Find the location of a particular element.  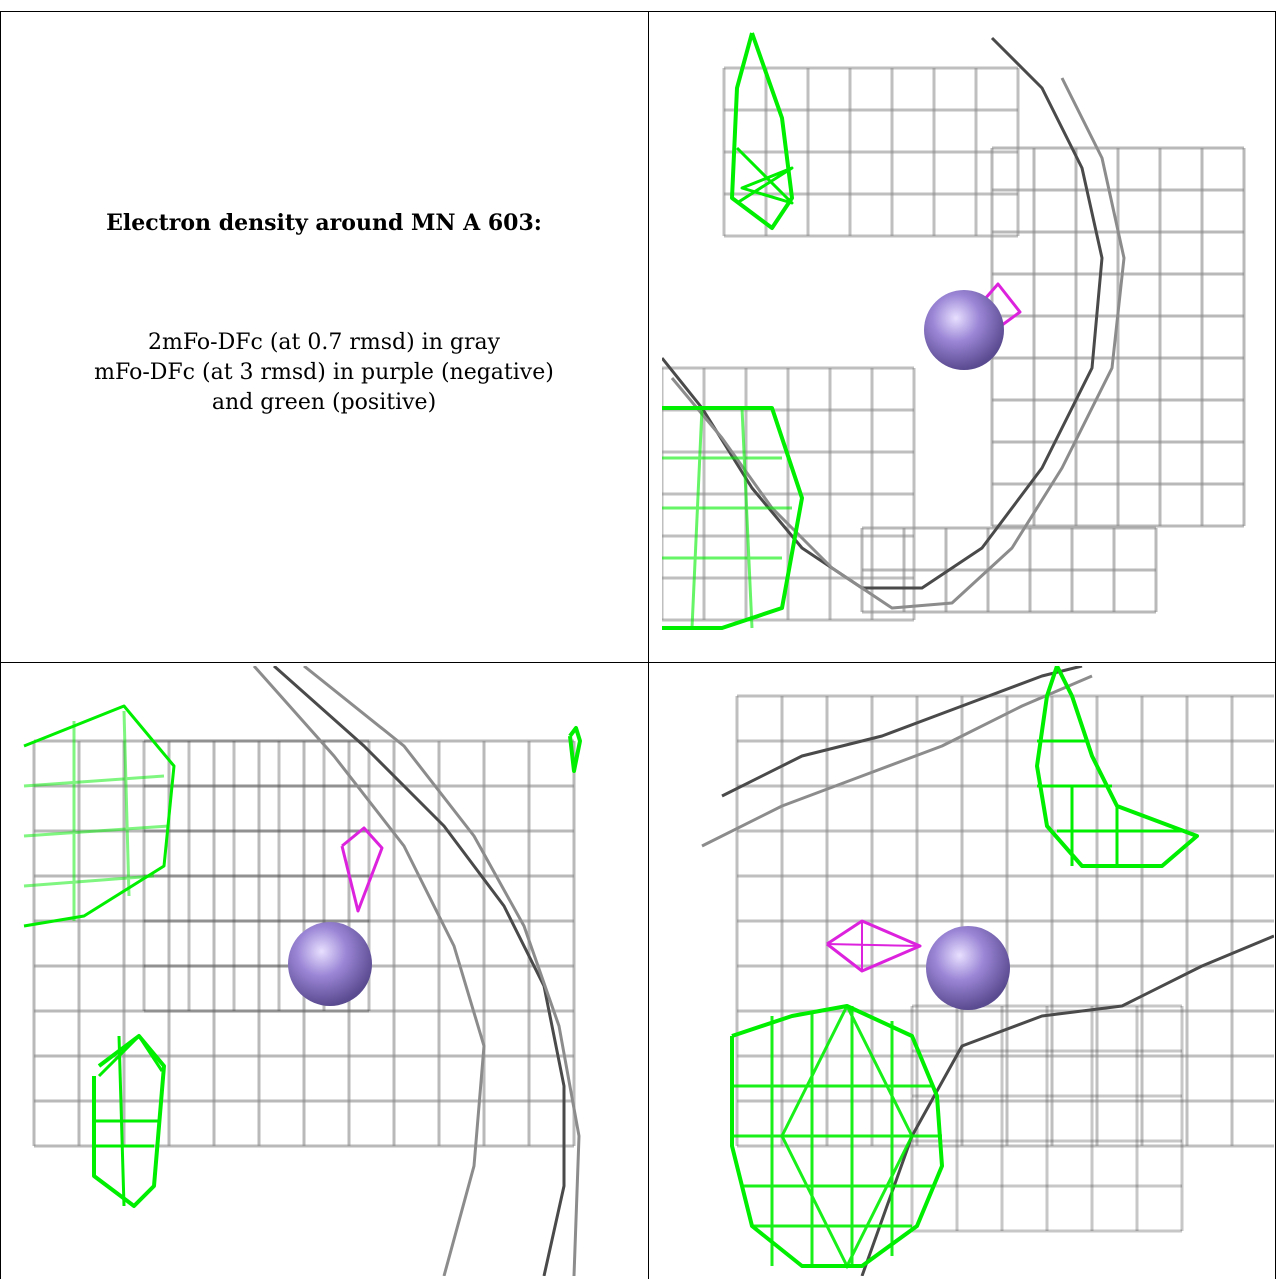

caption-title: Electron density around MN A 603: is located at coordinates (324, 223).